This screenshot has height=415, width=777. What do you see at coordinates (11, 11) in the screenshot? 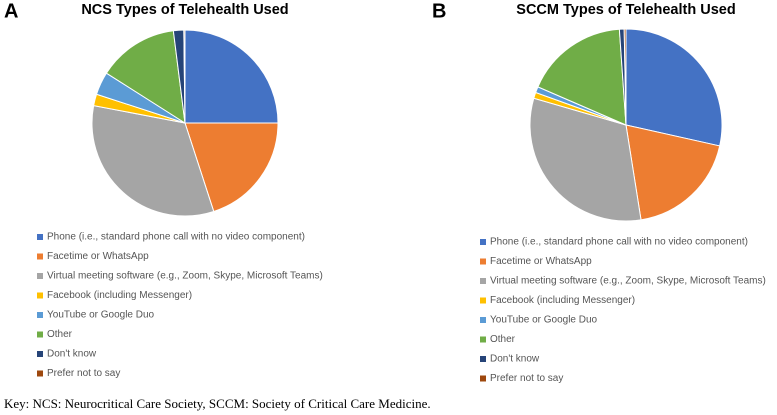
I see `panel-label: A` at bounding box center [11, 11].